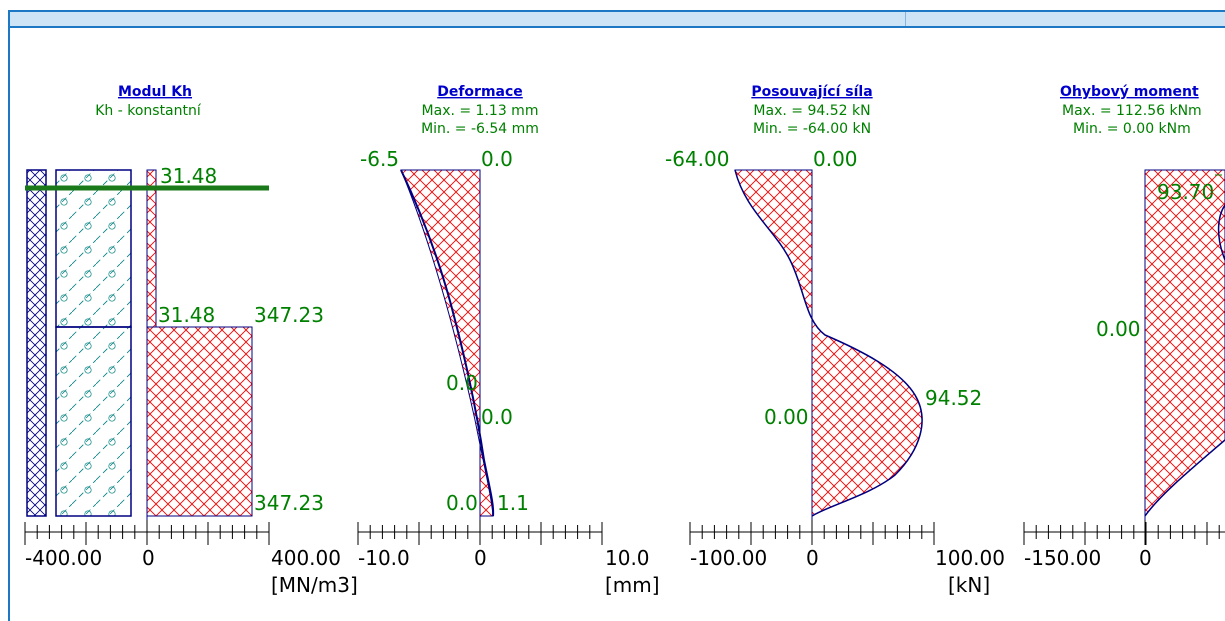 The image size is (1225, 621). Describe the element at coordinates (1185, 192) in the screenshot. I see `moment-label-near-top: 93.70` at that location.